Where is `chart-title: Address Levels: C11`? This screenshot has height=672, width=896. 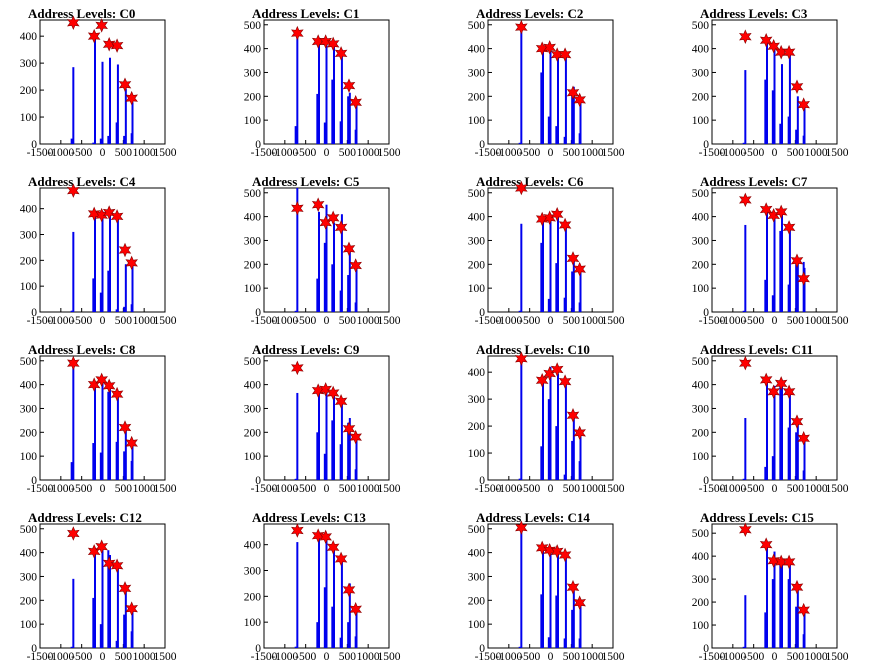 chart-title: Address Levels: C11 is located at coordinates (757, 349).